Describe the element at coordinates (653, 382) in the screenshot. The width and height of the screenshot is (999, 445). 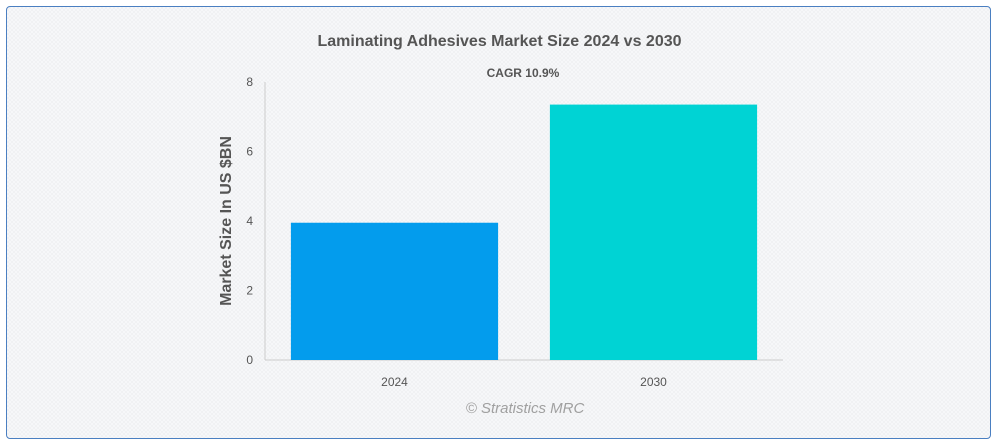
I see `x-tick-label: 2030` at that location.